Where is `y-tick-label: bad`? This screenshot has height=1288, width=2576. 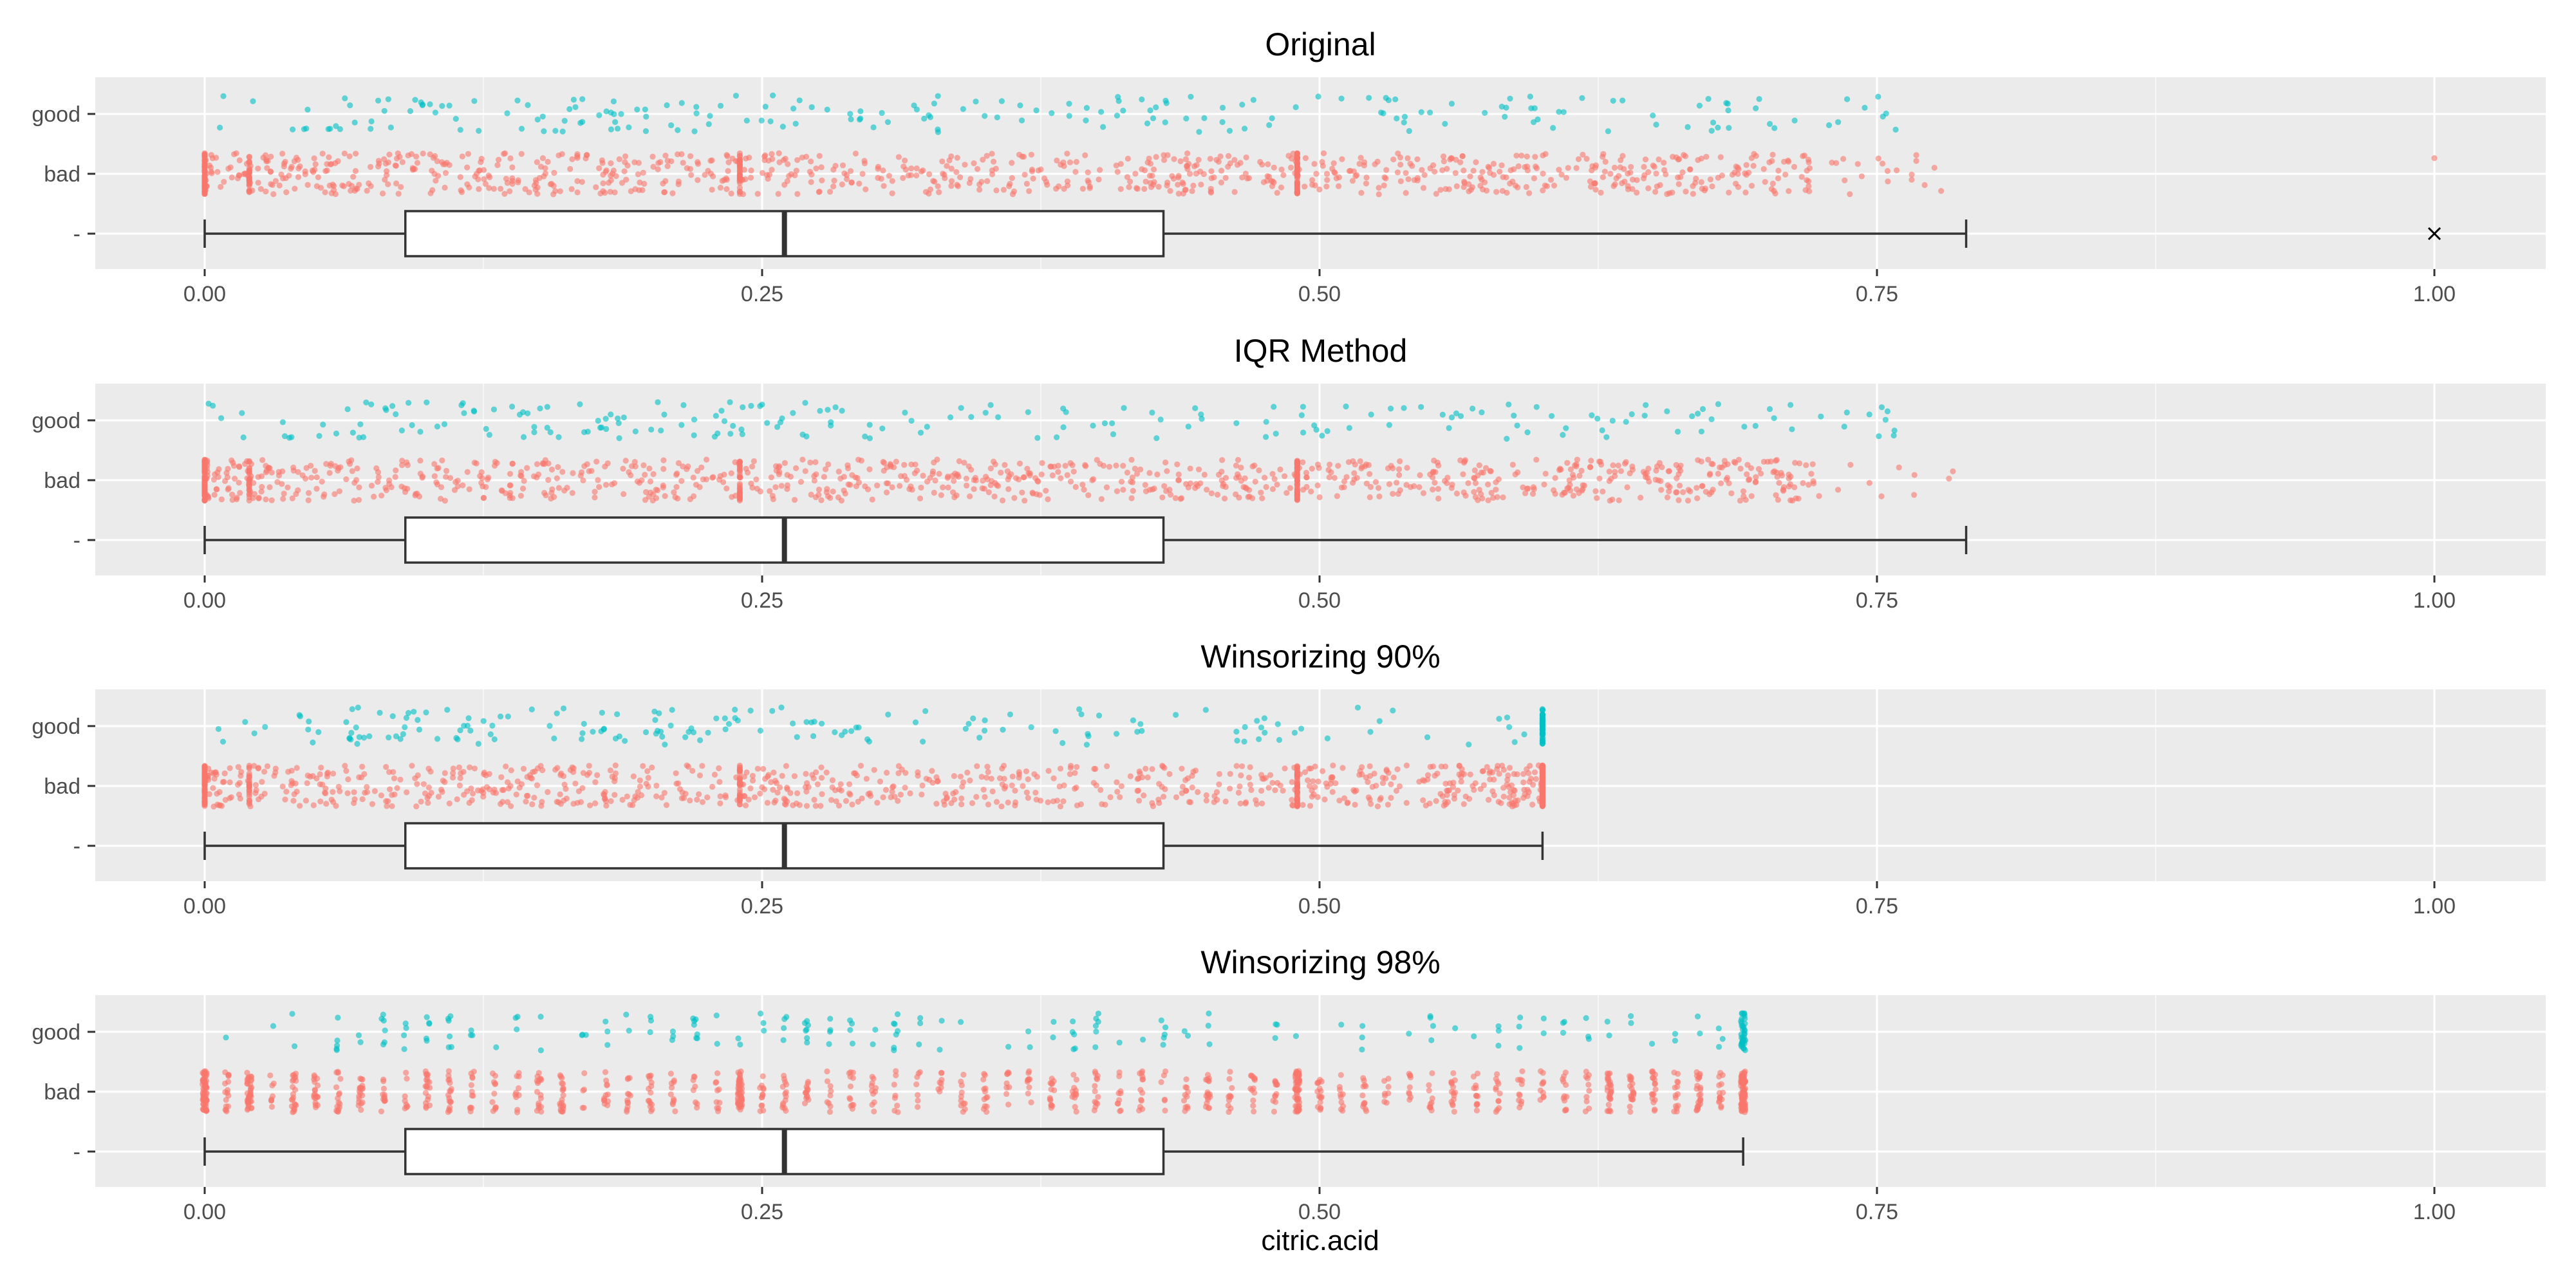
y-tick-label: bad is located at coordinates (62, 1092).